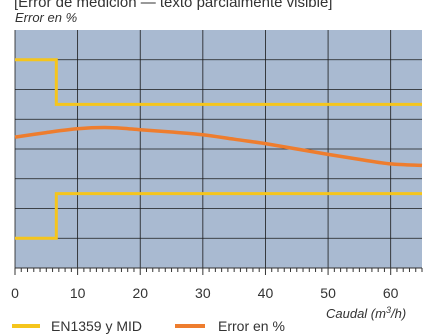 This screenshot has width=430, height=334. I want to click on x-axis-label: Caudal (m3/h), so click(366, 313).